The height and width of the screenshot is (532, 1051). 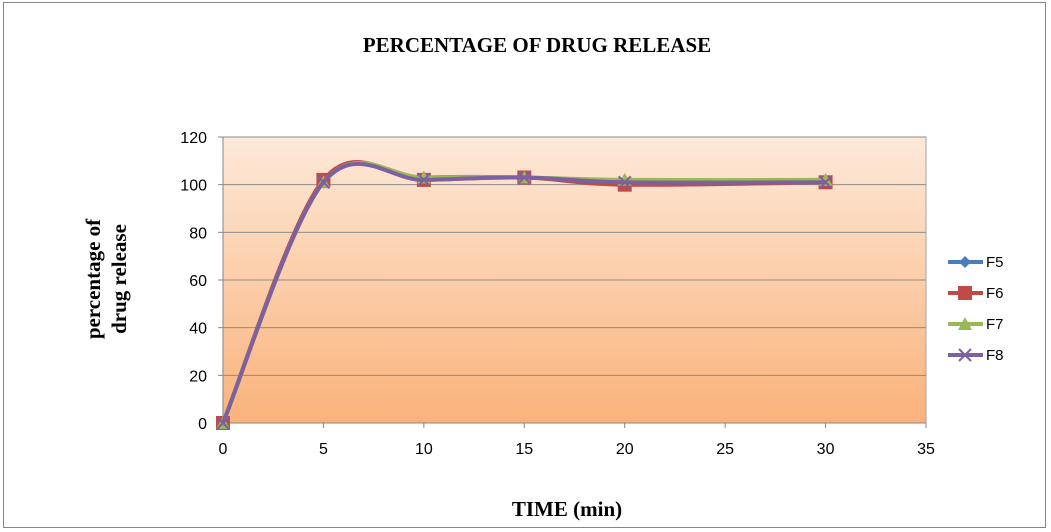 What do you see at coordinates (976, 355) in the screenshot?
I see `legend-item-f8: F8` at bounding box center [976, 355].